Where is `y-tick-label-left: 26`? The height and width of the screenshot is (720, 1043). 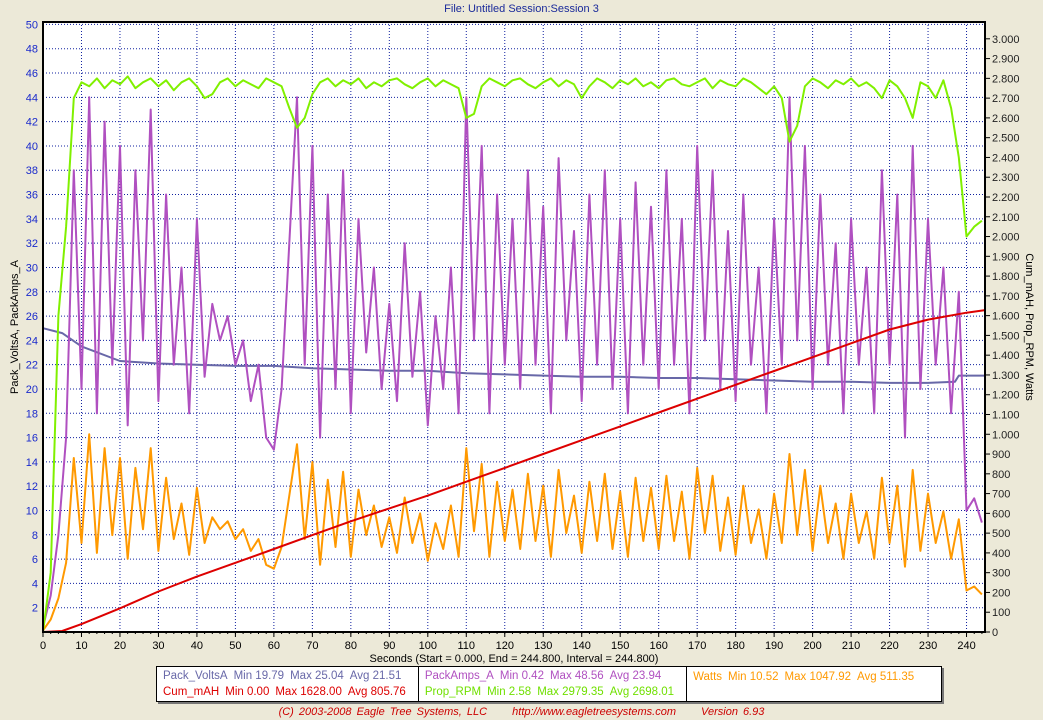
y-tick-label-left: 26 is located at coordinates (32, 317).